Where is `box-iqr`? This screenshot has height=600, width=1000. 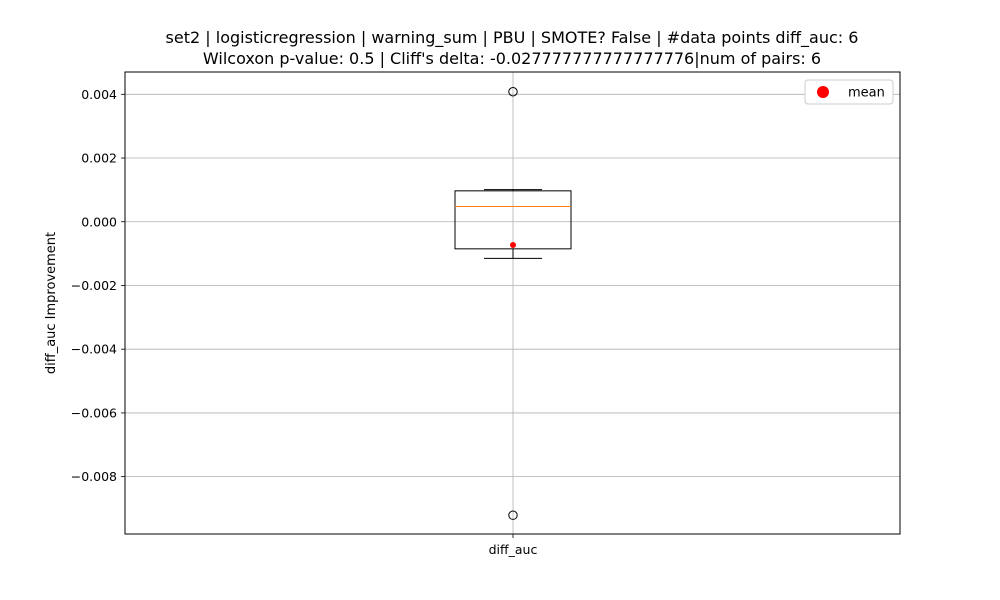
box-iqr is located at coordinates (513, 220).